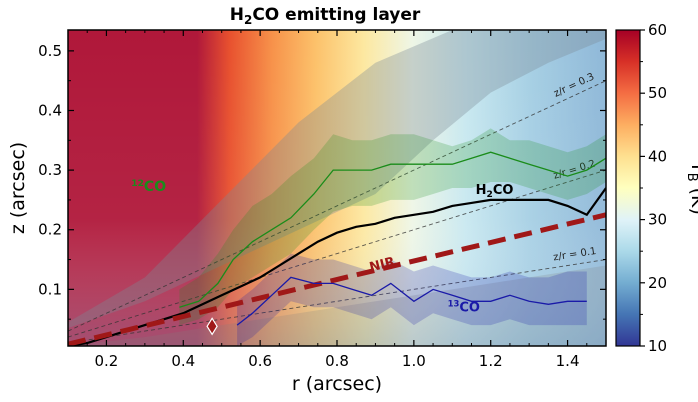  What do you see at coordinates (212, 326) in the screenshot?
I see `marker-diamond` at bounding box center [212, 326].